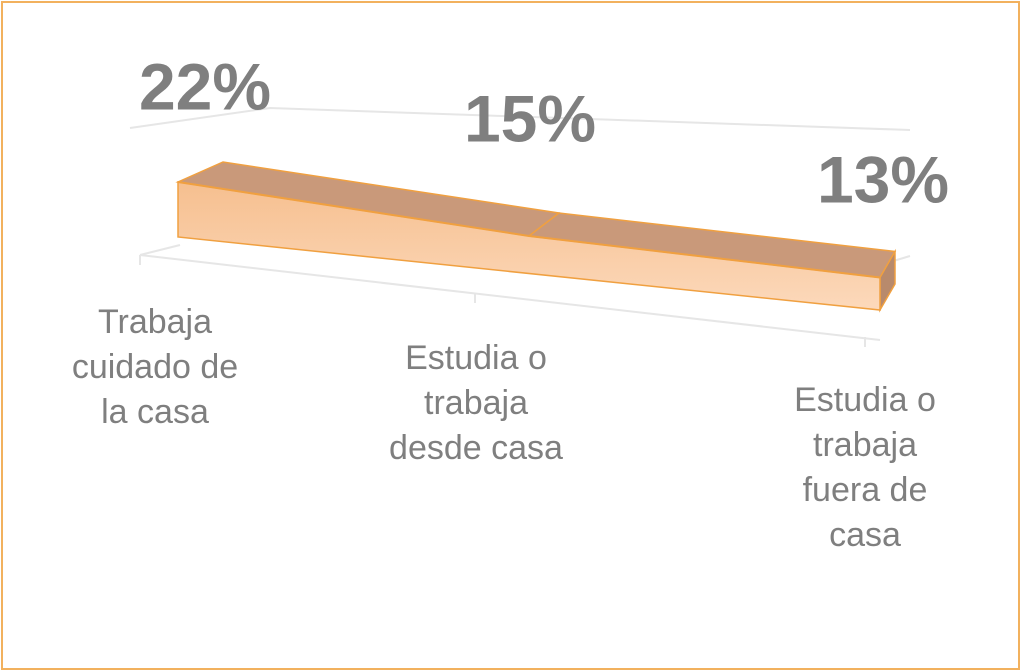  I want to click on x-tick-label: Estudia o trabaja fuera de casa, so click(865, 467).